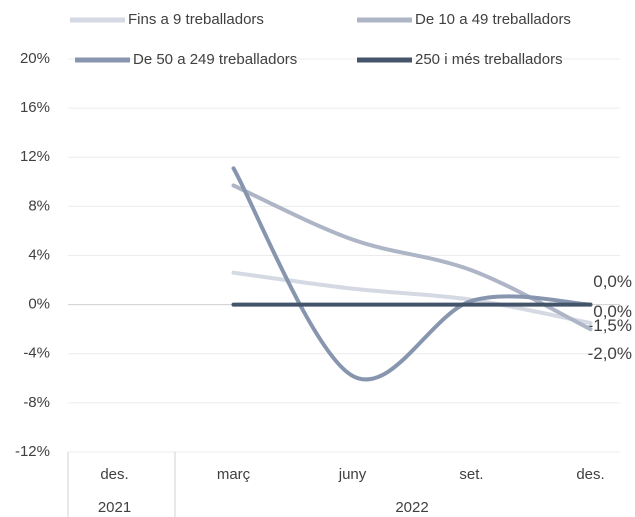  I want to click on y-tick-label: 4%, so click(39, 254).